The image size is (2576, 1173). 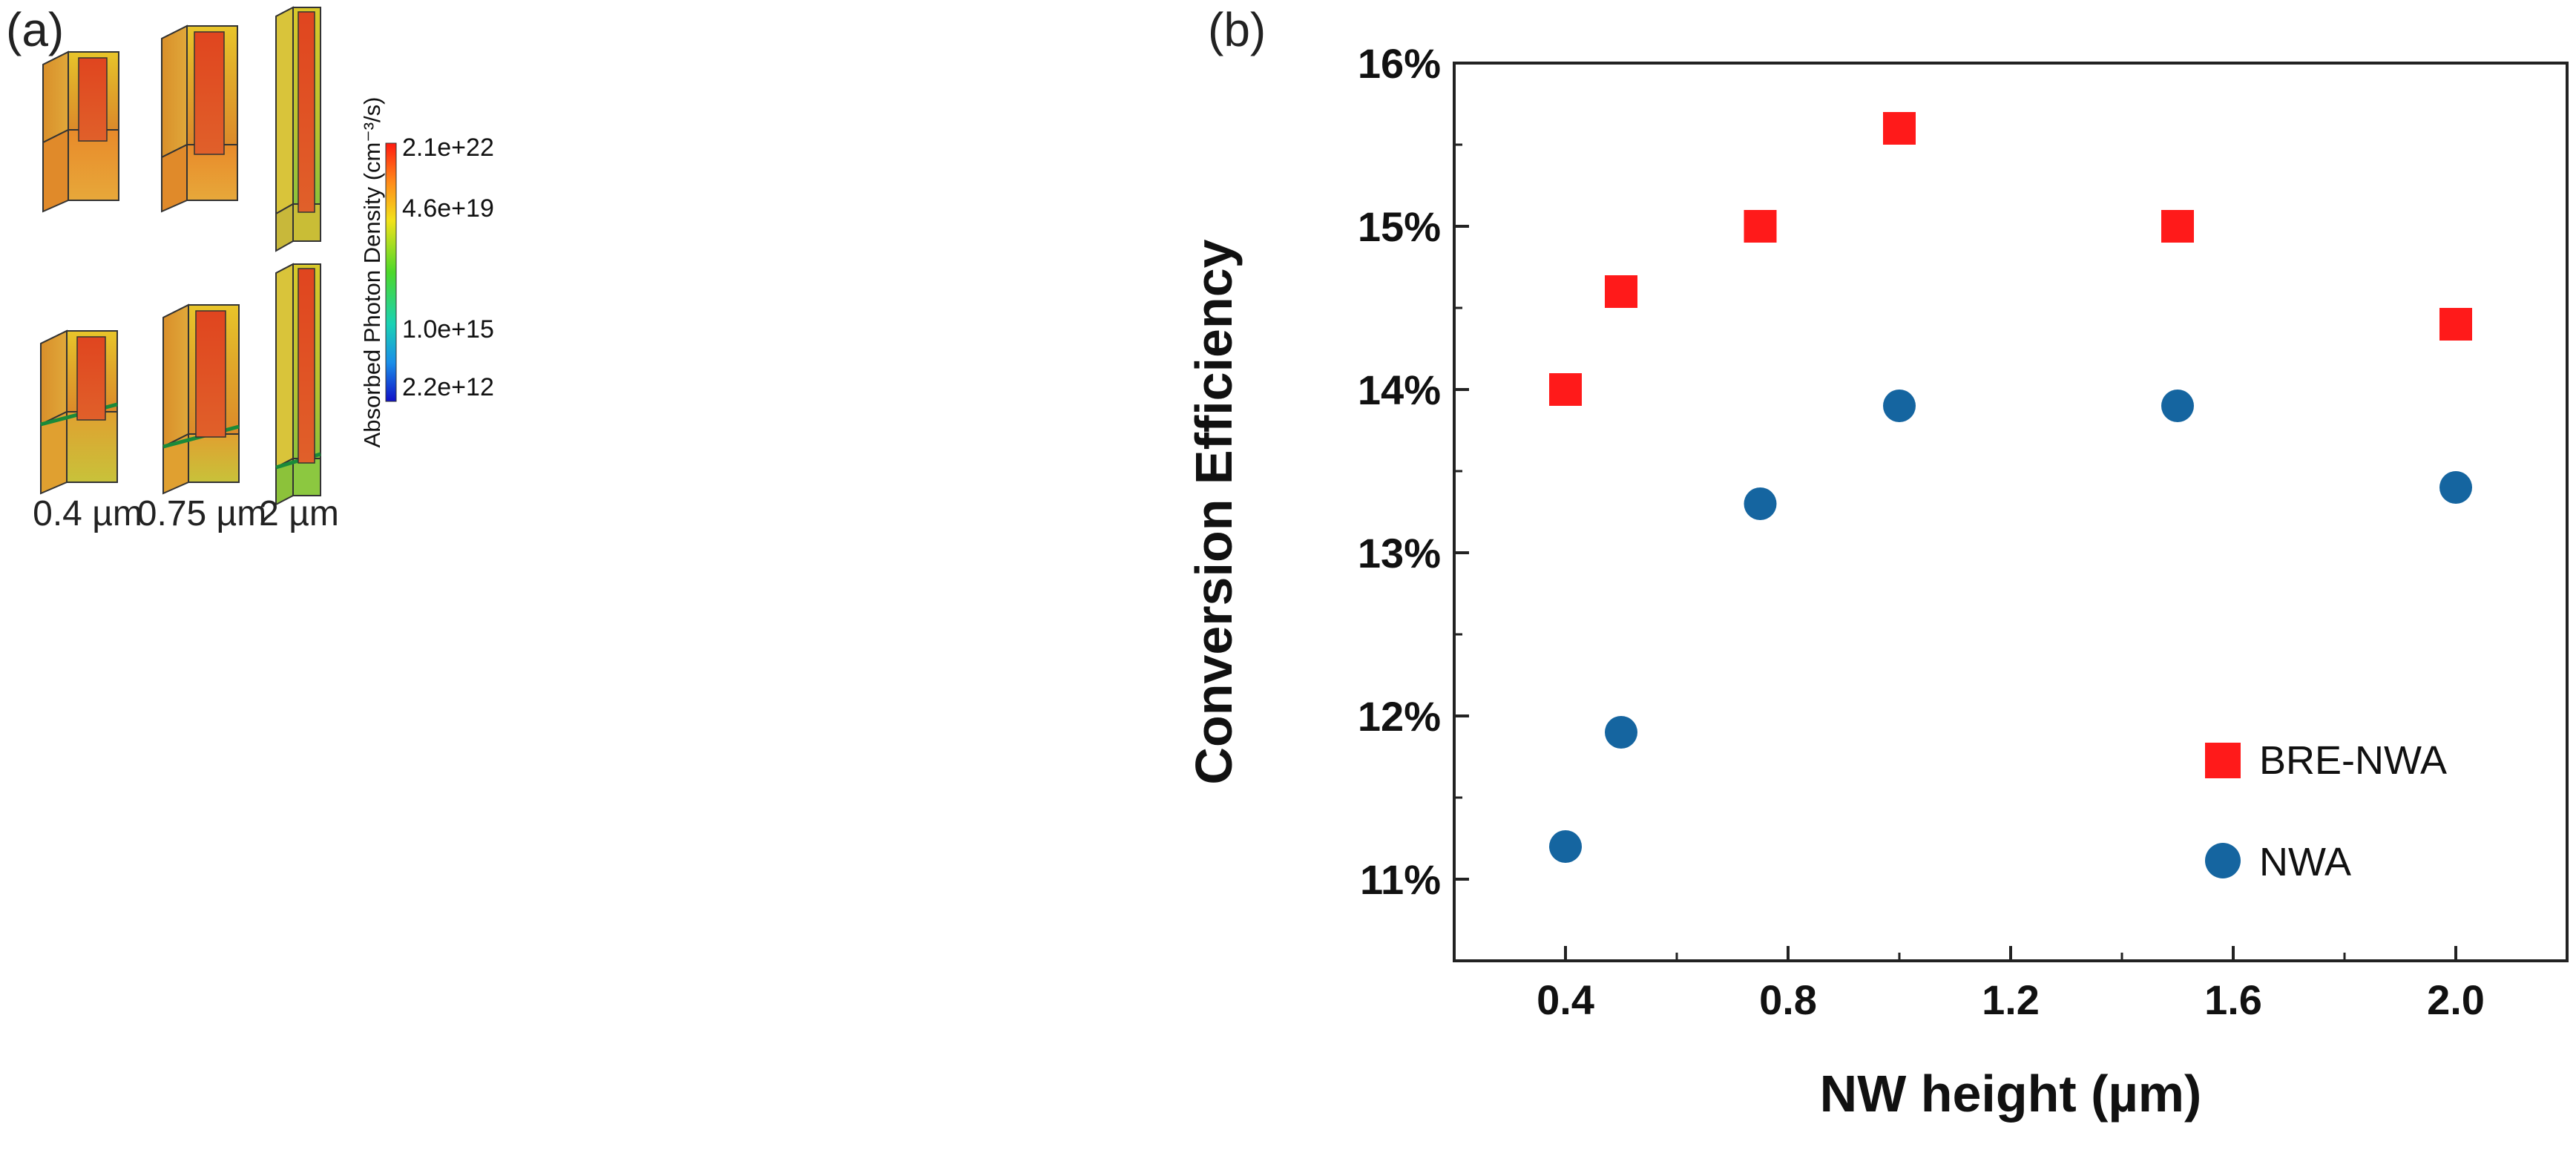 I want to click on y-tick-label: 16%, so click(x=1399, y=63).